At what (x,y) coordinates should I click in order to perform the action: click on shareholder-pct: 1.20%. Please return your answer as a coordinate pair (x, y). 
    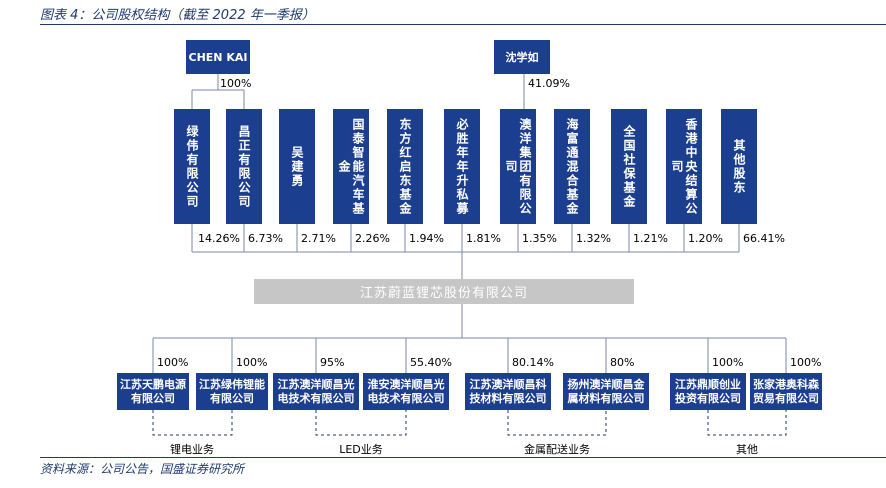
    Looking at the image, I should click on (705, 238).